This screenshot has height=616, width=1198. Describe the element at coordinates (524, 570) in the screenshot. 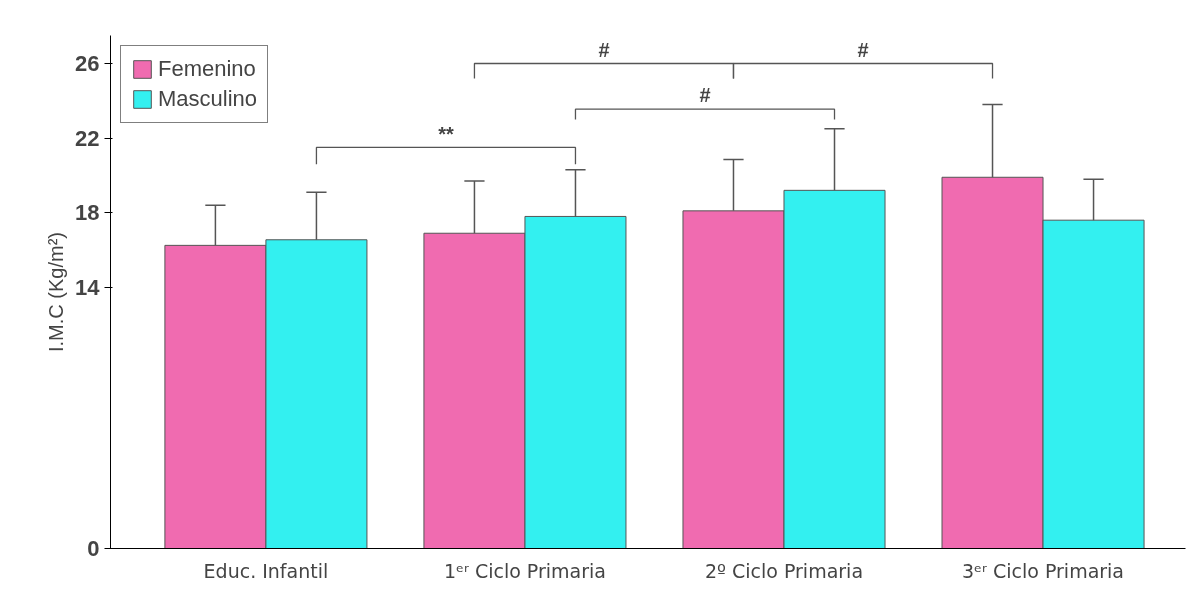

I see `x-tick-label: 1ᵉʳ Ciclo Primaria` at that location.